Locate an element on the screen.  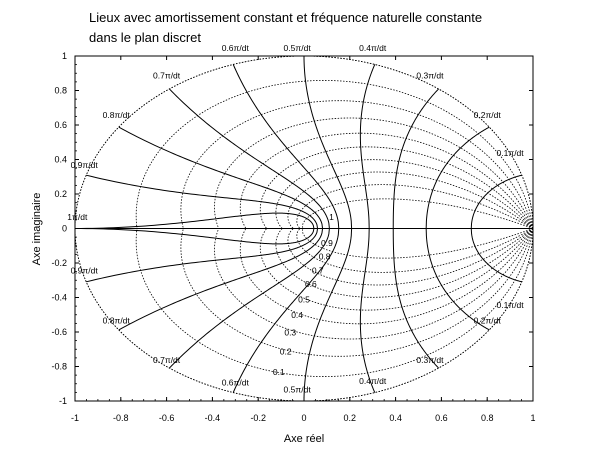
y-tick-label: -0.4 is located at coordinates (59, 298).